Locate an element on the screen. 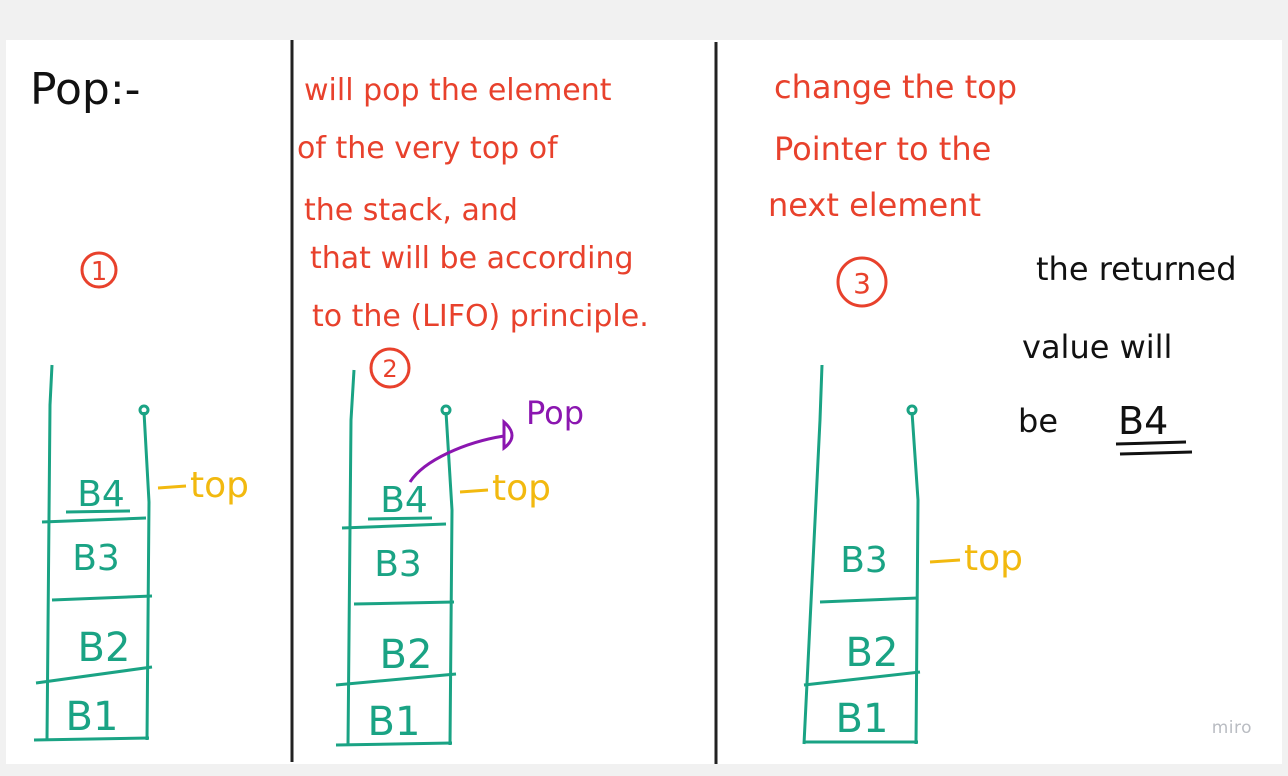  stack2-divider-b2 is located at coordinates (396, 679).